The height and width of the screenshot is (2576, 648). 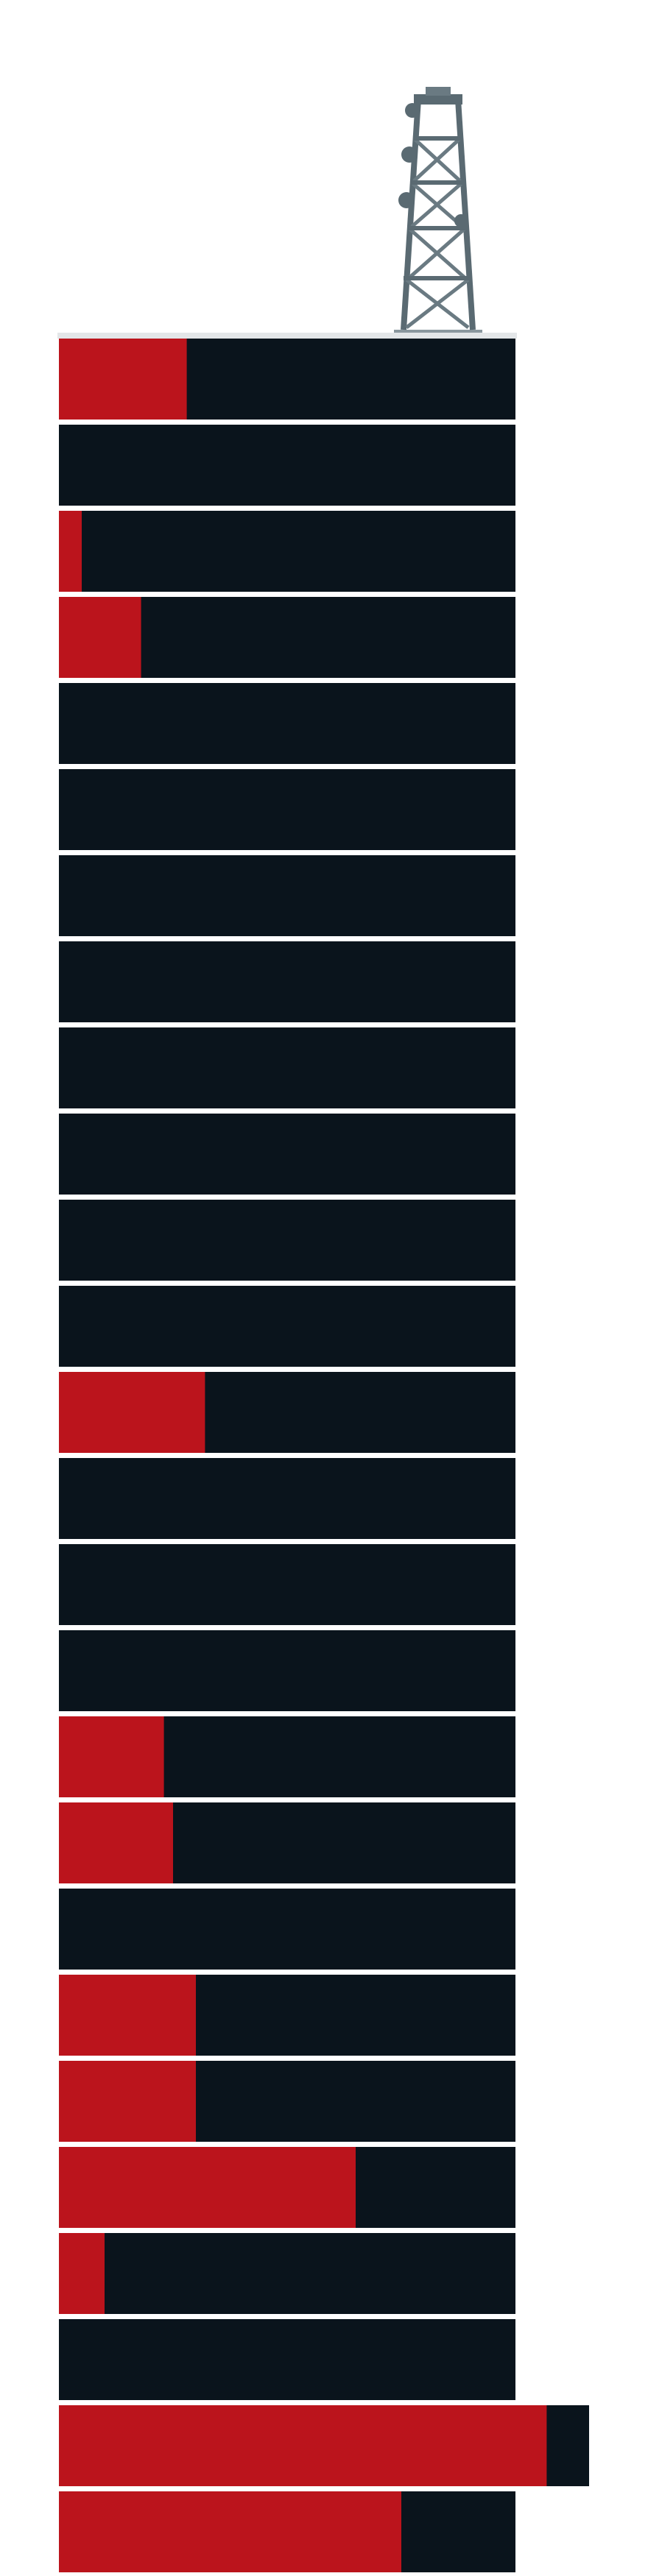 I want to click on roof-edge, so click(x=287, y=336).